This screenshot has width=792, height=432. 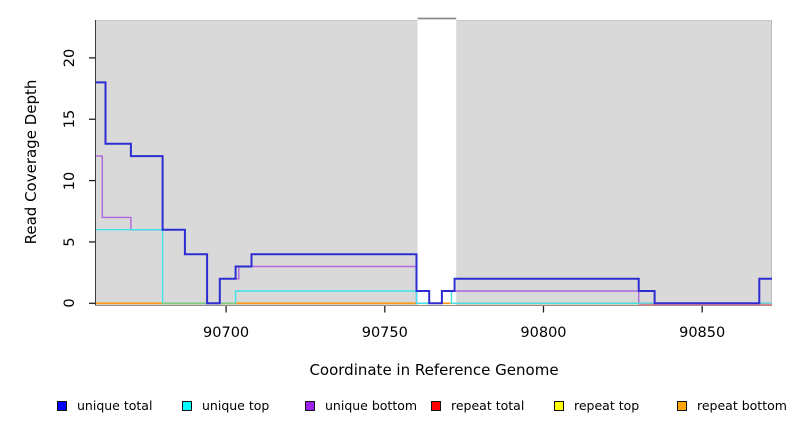 What do you see at coordinates (371, 405) in the screenshot?
I see `legend-label: unique bottom` at bounding box center [371, 405].